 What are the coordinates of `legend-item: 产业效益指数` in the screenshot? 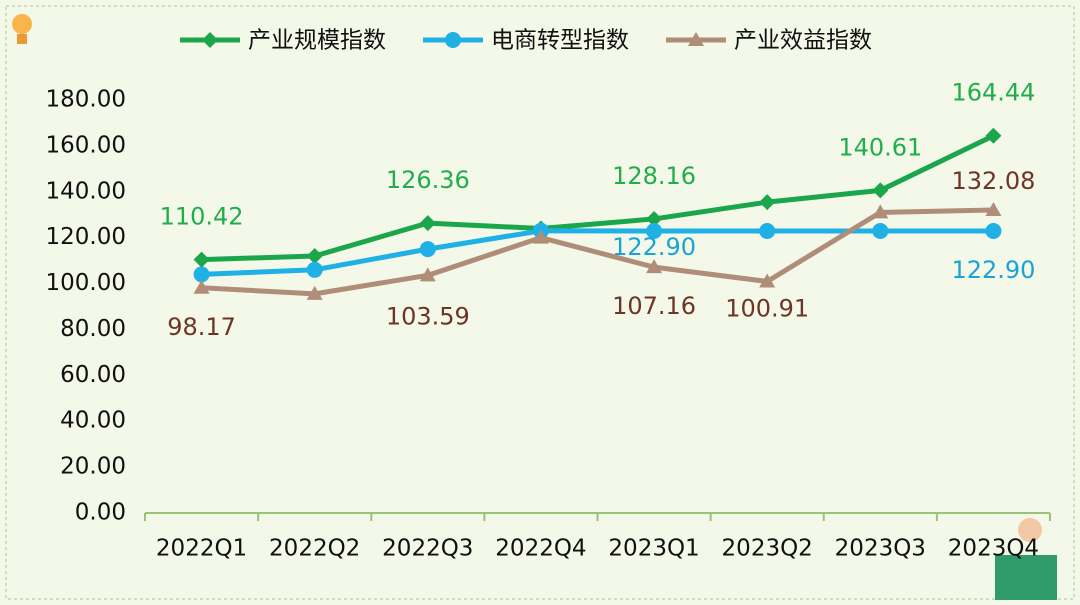 It's located at (769, 41).